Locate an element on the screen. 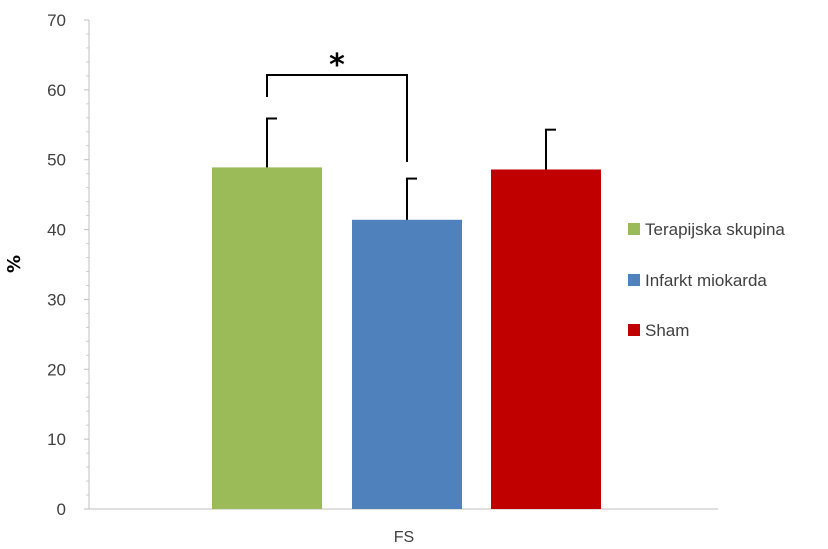 The height and width of the screenshot is (549, 828). bar-sham is located at coordinates (546, 339).